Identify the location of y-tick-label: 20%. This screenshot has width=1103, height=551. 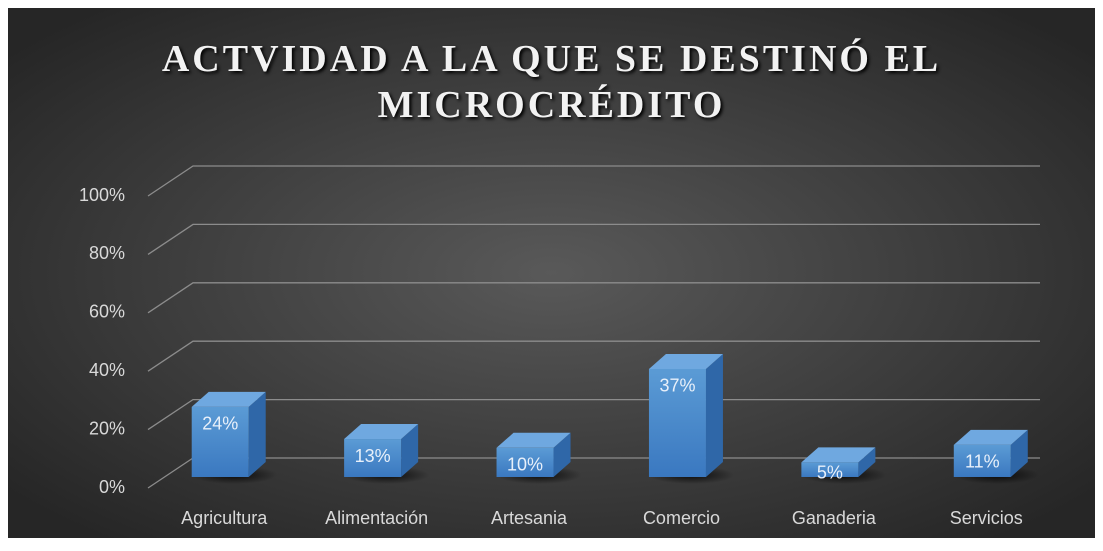
(107, 428).